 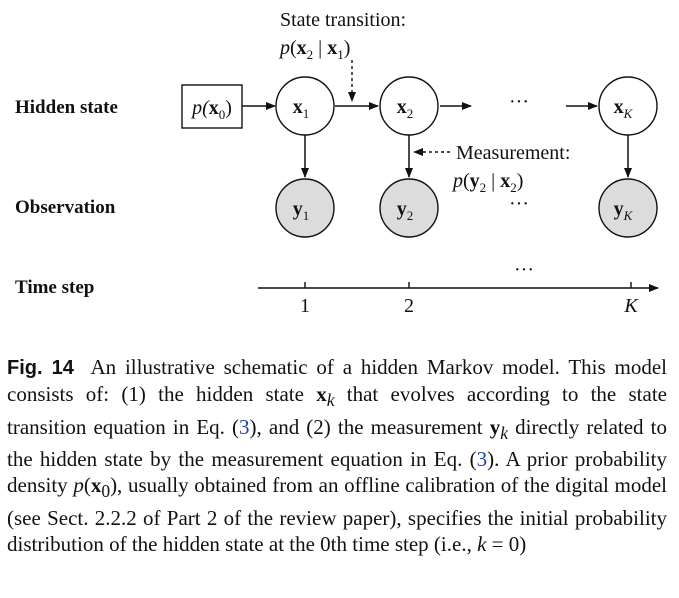 I want to click on caption-text-3: ), and (2) the measurement, so click(x=369, y=426).